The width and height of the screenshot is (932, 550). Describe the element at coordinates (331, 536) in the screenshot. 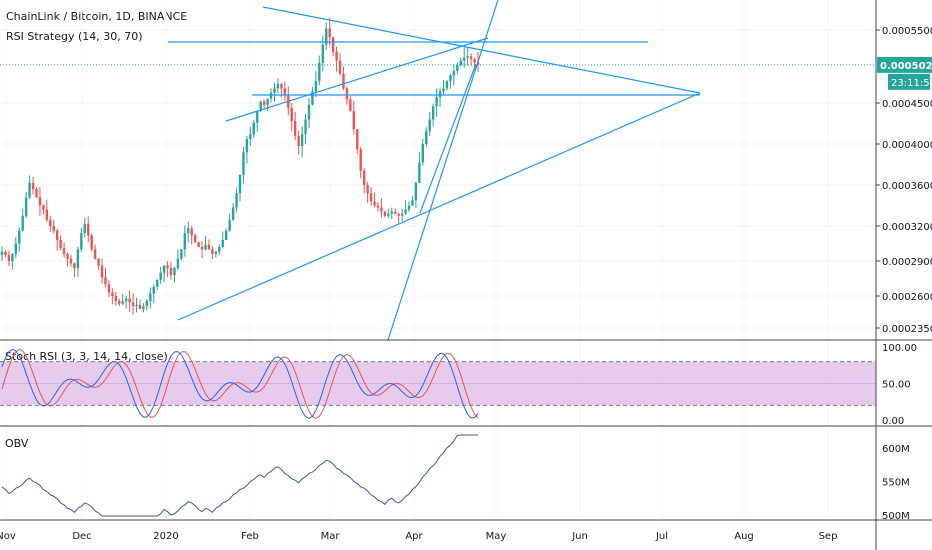

I see `x-tick-label: Mar` at that location.